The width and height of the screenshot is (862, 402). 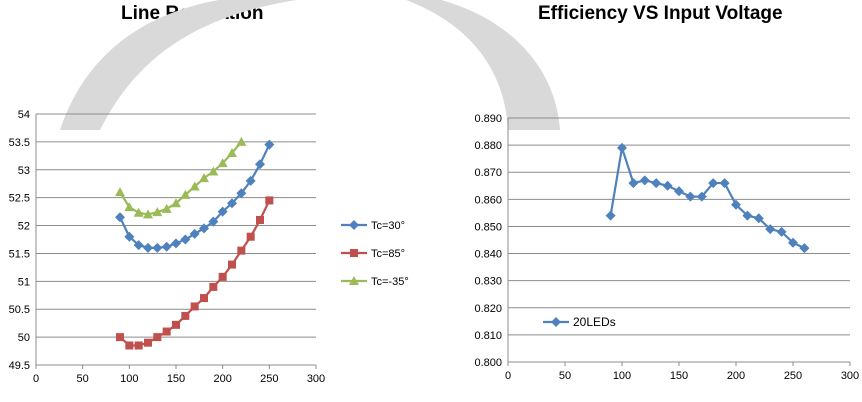 I want to click on x-tick-label: 100, so click(x=622, y=376).